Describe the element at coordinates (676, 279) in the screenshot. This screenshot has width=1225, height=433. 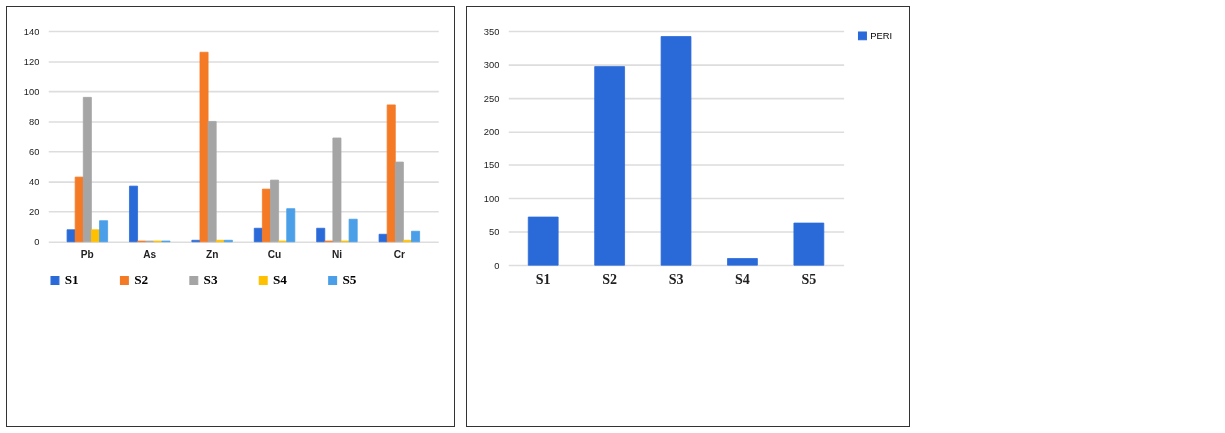
I see `x-tick-label: S3` at that location.